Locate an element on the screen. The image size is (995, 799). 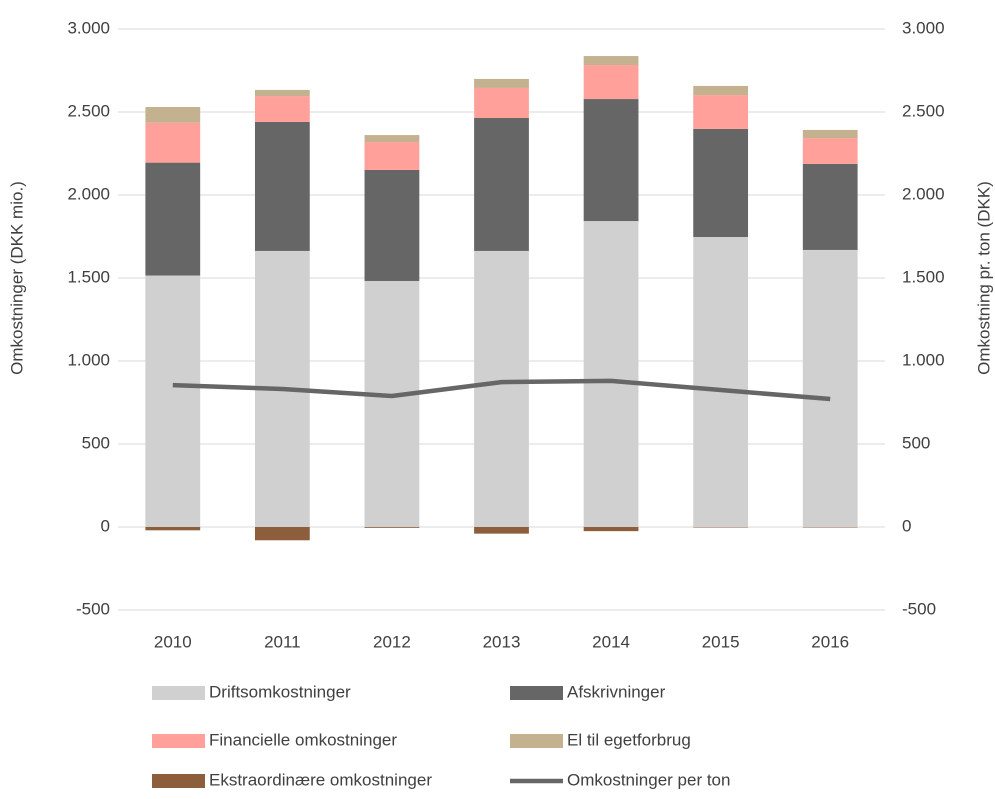
y2-tick-label: 500 is located at coordinates (916, 442).